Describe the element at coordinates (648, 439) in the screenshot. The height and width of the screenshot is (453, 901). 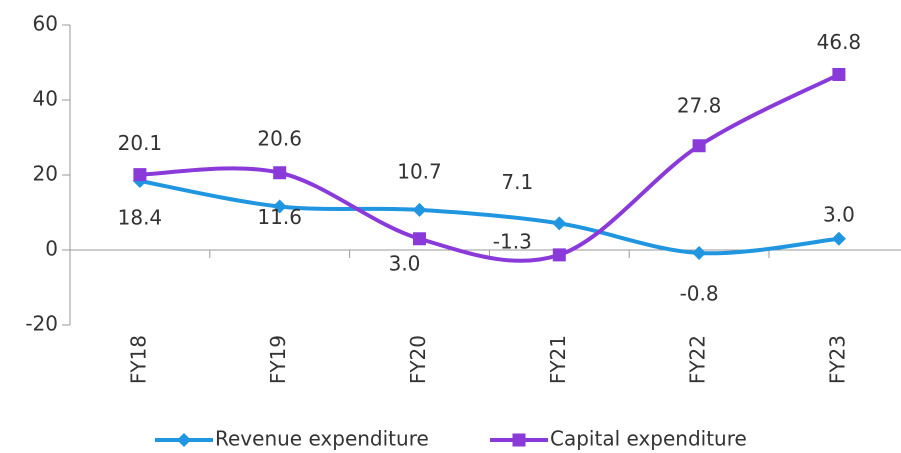
I see `legend-label: Capital expenditure` at that location.